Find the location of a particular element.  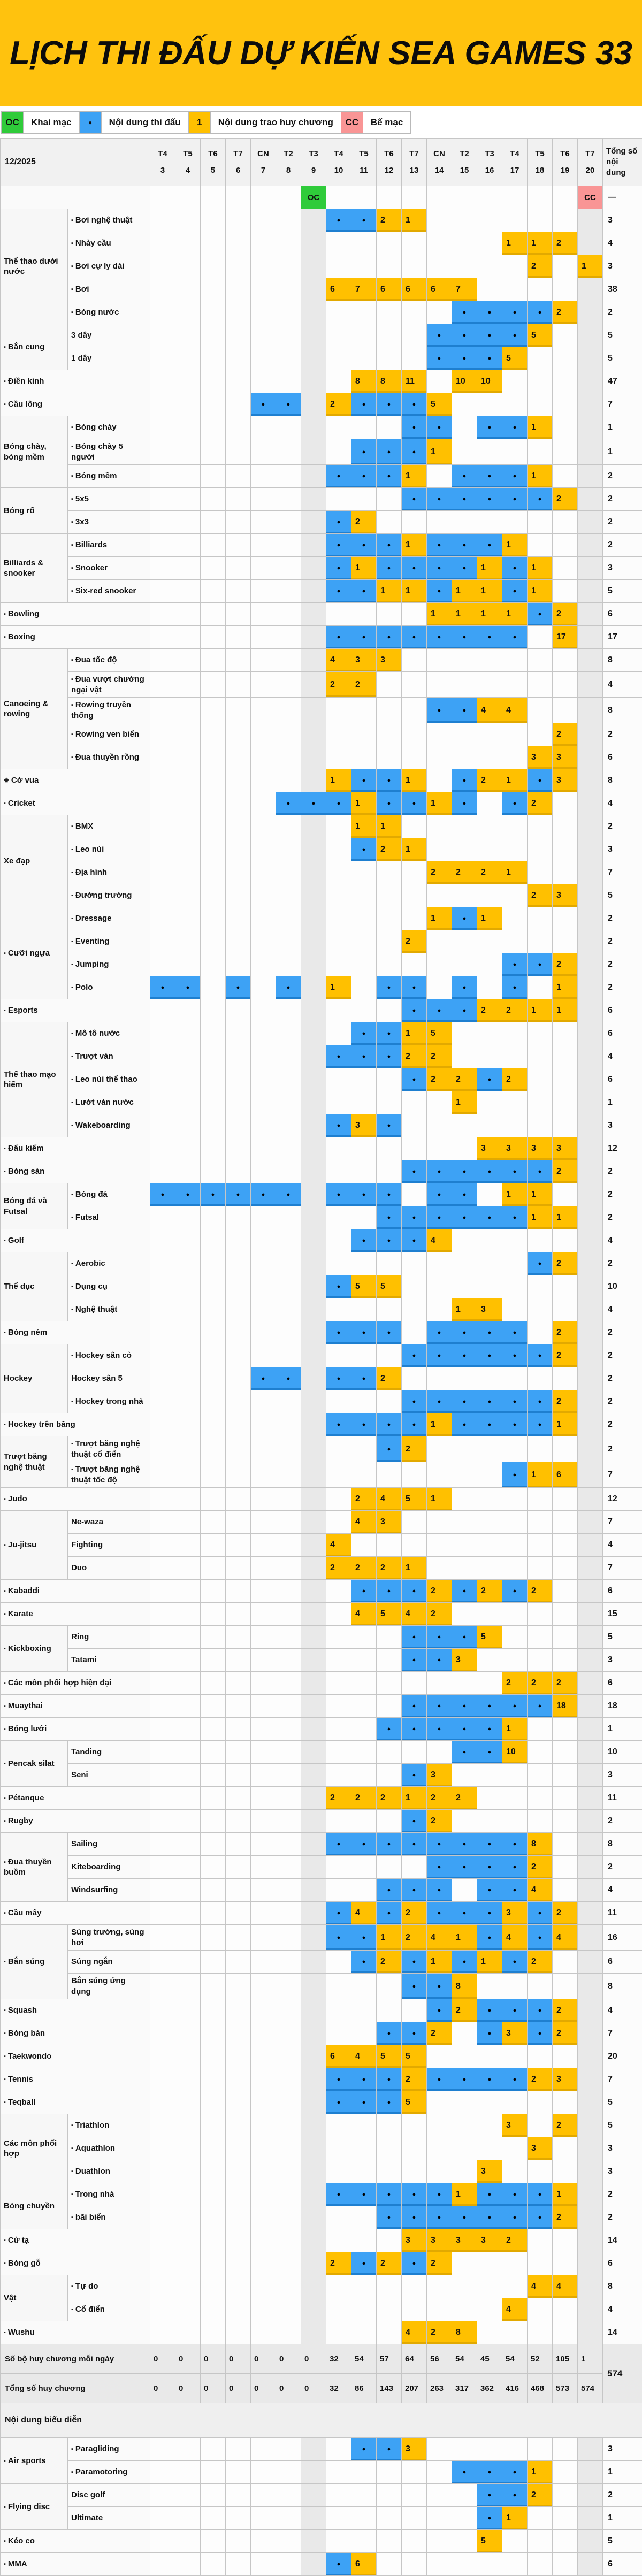

sport-group: ▪Air sports is located at coordinates (34, 2461).